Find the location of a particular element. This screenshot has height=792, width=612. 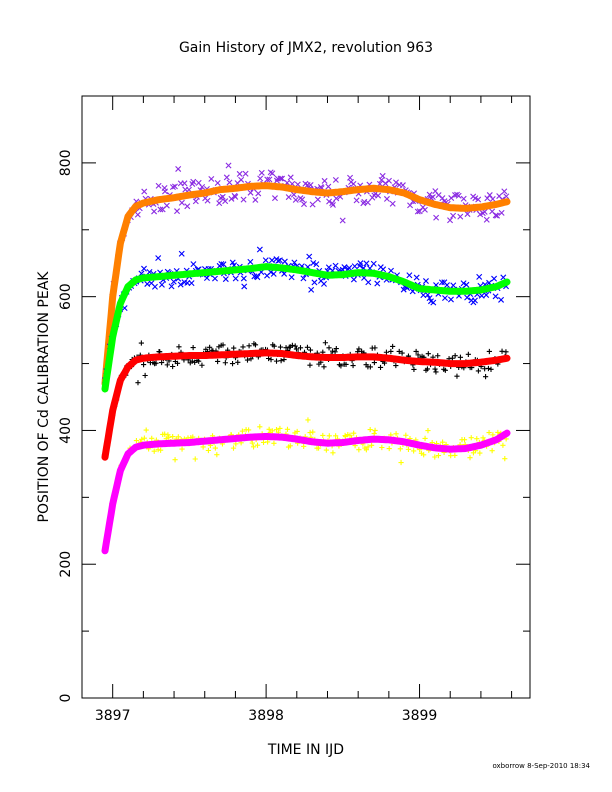

y-tick-label: 400 is located at coordinates (66, 430).